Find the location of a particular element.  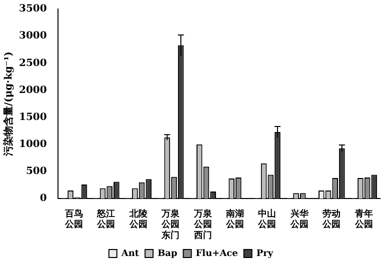

legend-label: Bap is located at coordinates (168, 253).